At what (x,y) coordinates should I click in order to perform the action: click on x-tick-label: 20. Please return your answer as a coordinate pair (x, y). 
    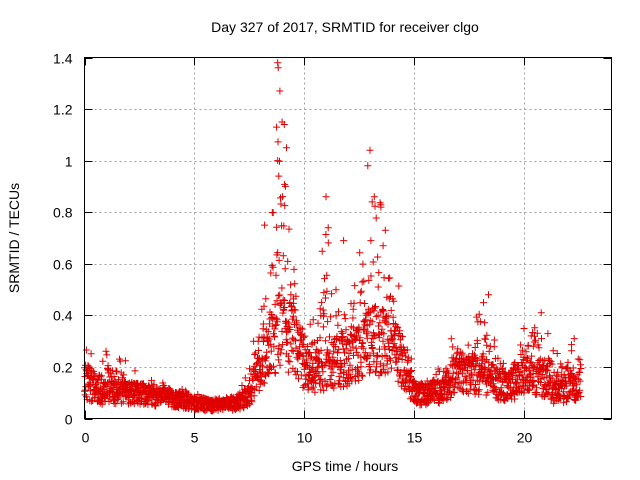
    Looking at the image, I should click on (525, 438).